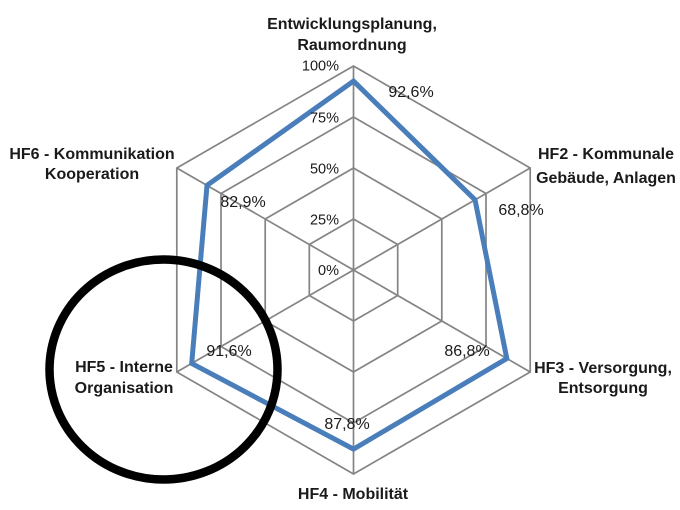 The width and height of the screenshot is (680, 510). I want to click on tick-label-75: 75%, so click(324, 119).